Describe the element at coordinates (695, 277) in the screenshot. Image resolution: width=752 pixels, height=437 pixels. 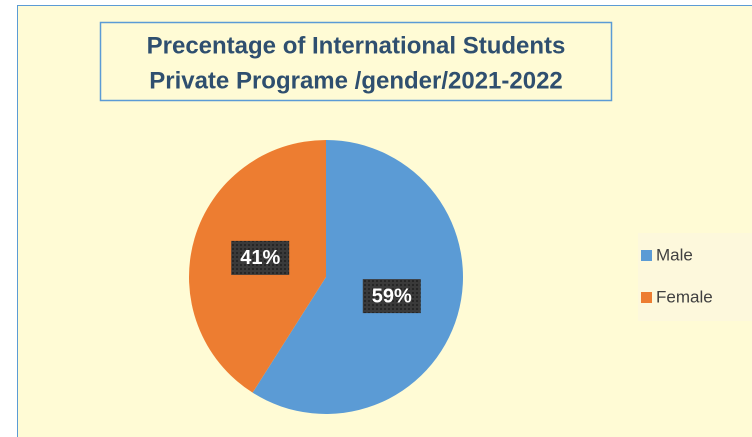
I see `legend-box` at that location.